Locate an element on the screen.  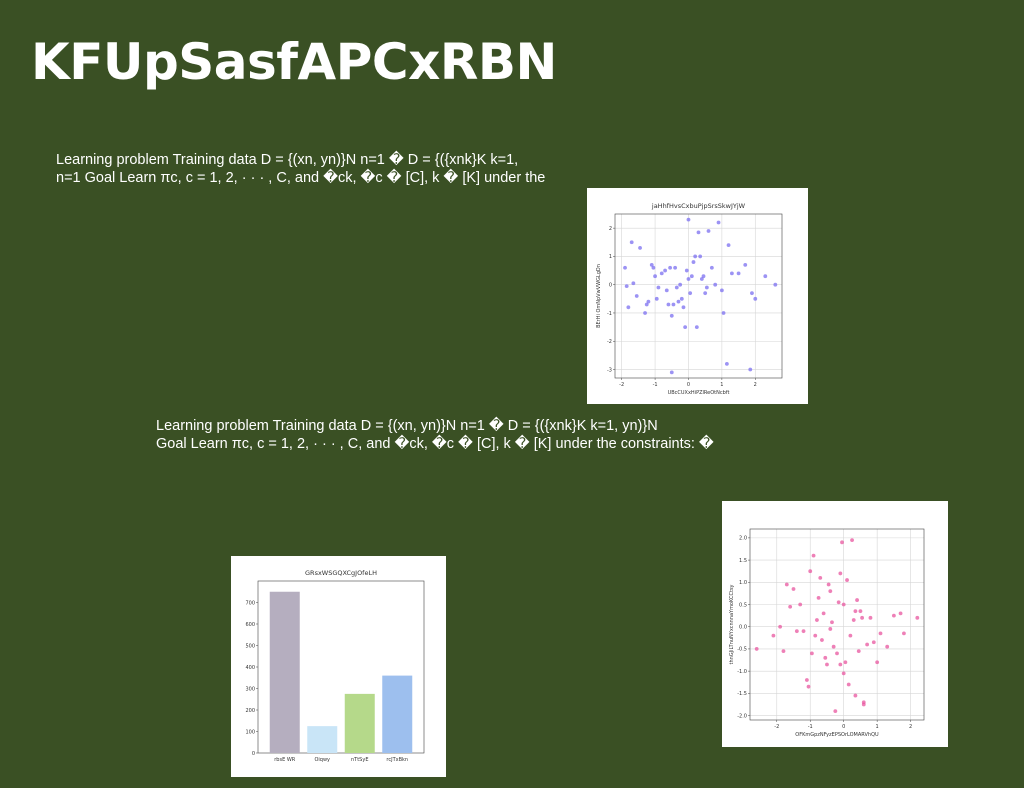
x-tick-label: 2 is located at coordinates (755, 385).